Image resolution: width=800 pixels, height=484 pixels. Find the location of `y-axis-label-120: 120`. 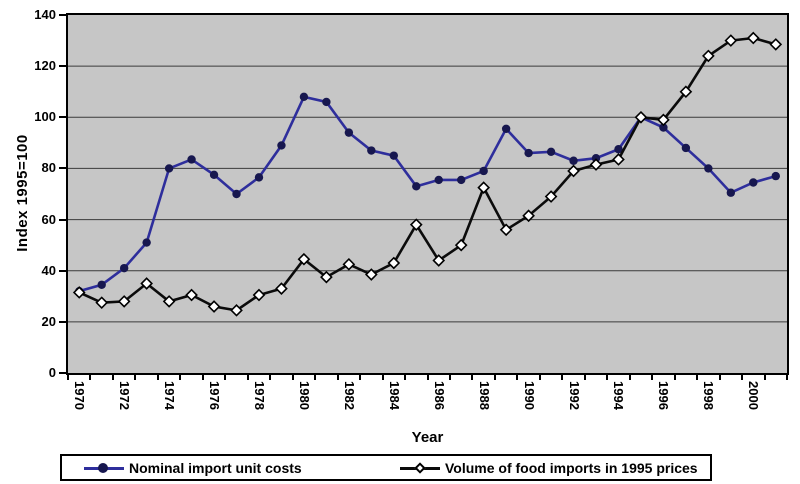

y-axis-label-120: 120 is located at coordinates (45, 66).